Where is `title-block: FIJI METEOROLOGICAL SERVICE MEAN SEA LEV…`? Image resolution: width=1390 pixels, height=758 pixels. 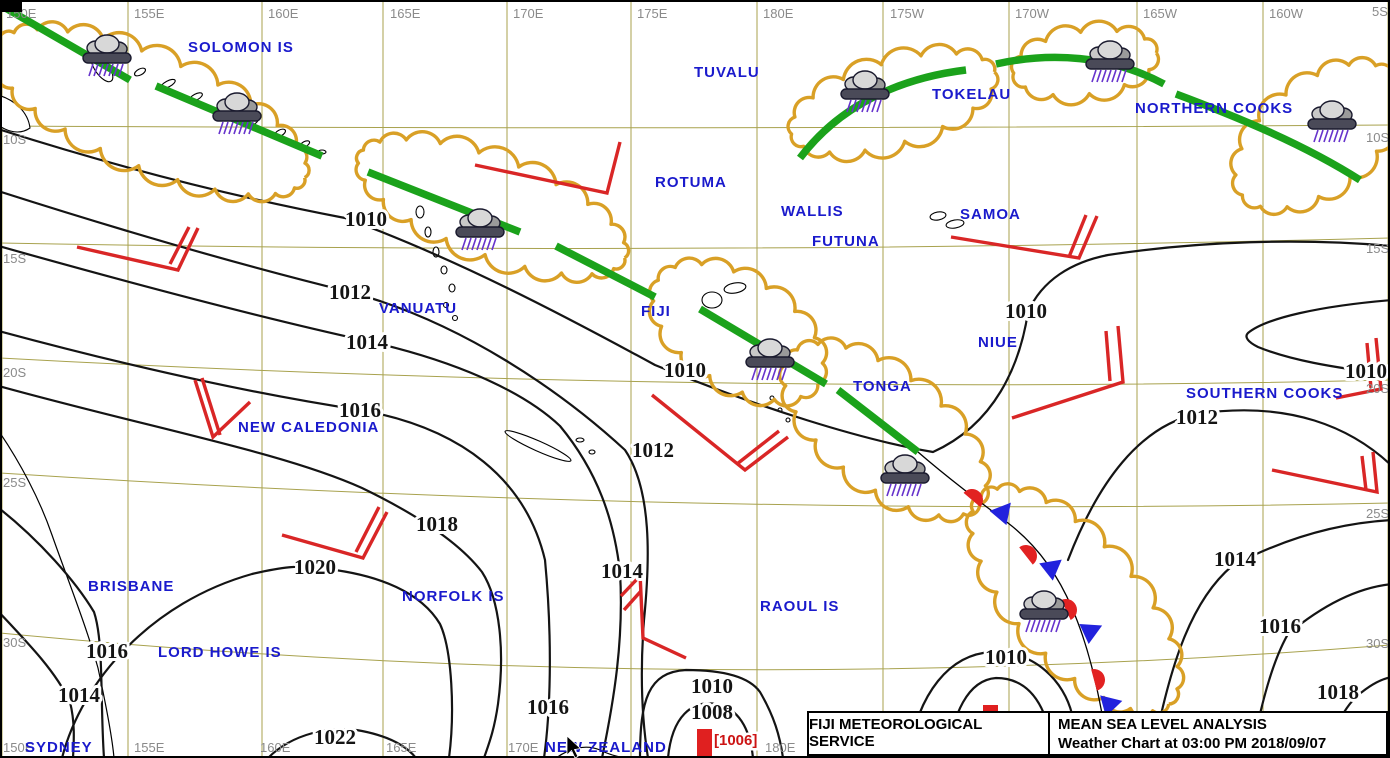 title-block: FIJI METEOROLOGICAL SERVICE MEAN SEA LEV… is located at coordinates (1097, 733).